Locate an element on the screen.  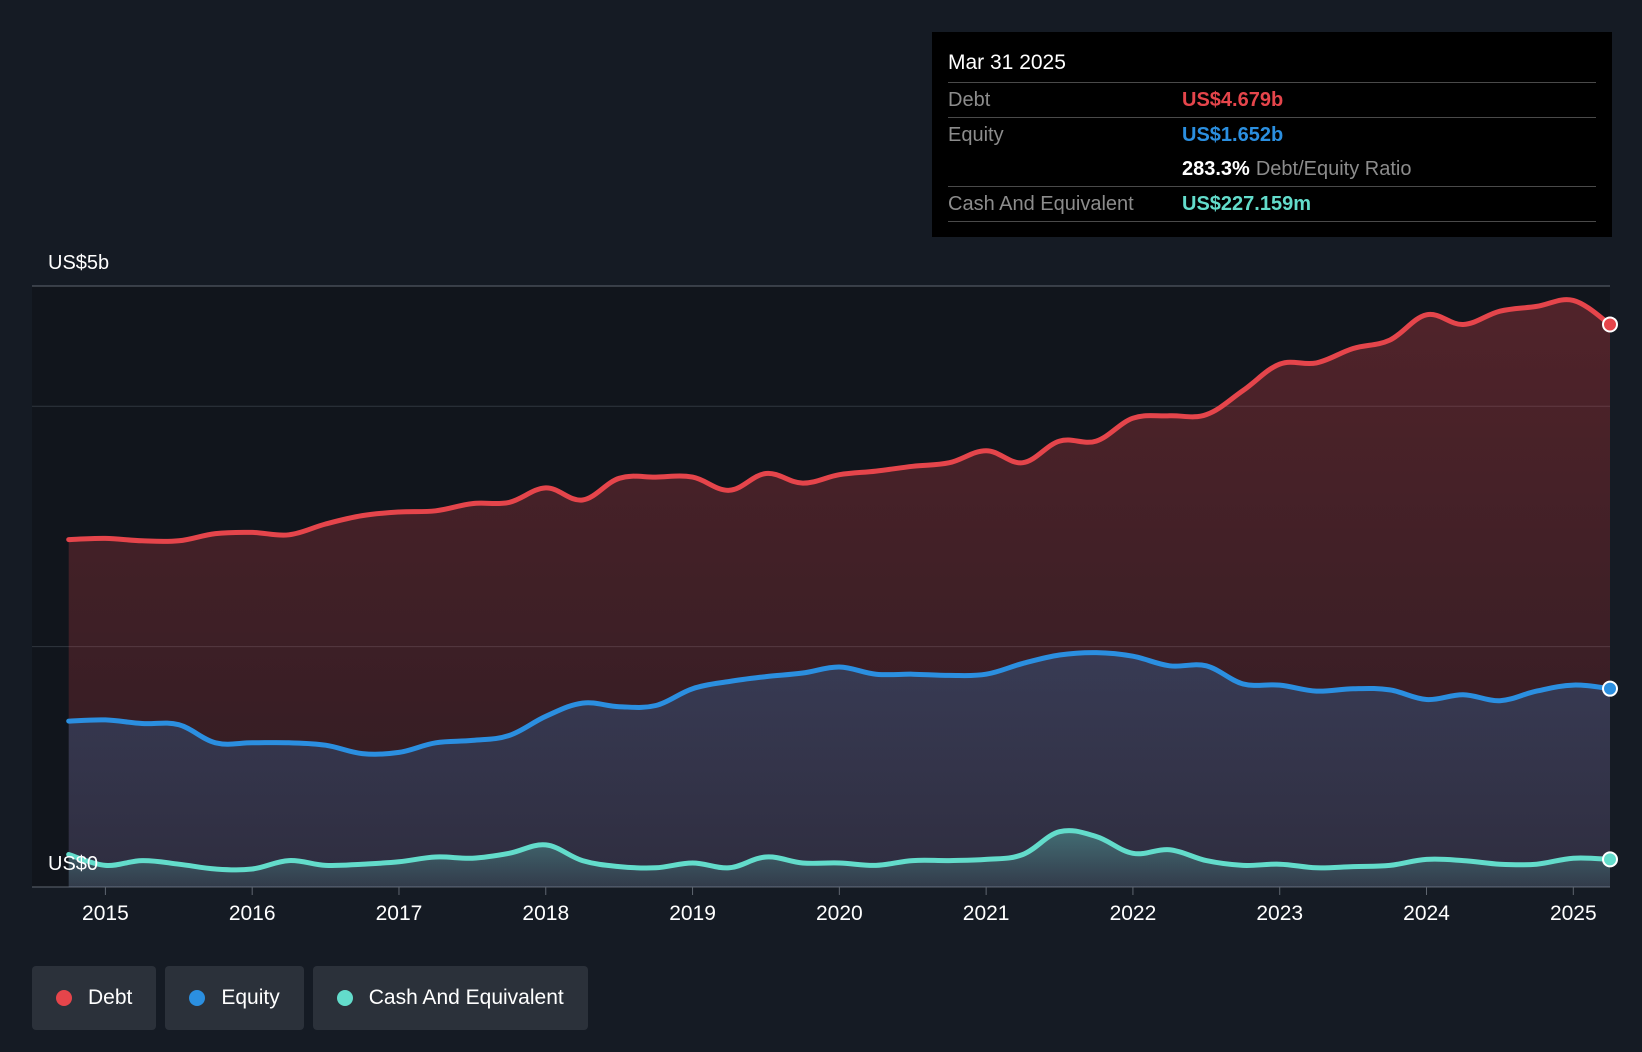
y-axis-bottom-label: US$0 is located at coordinates (73, 864).